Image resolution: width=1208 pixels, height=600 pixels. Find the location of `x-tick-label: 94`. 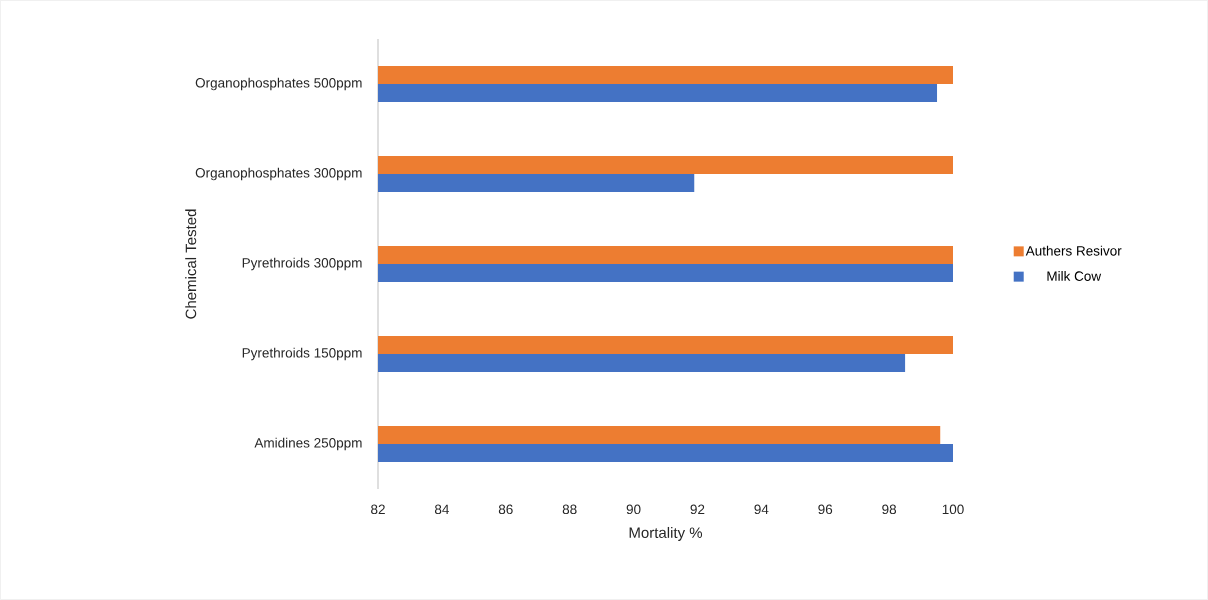

x-tick-label: 94 is located at coordinates (761, 509).